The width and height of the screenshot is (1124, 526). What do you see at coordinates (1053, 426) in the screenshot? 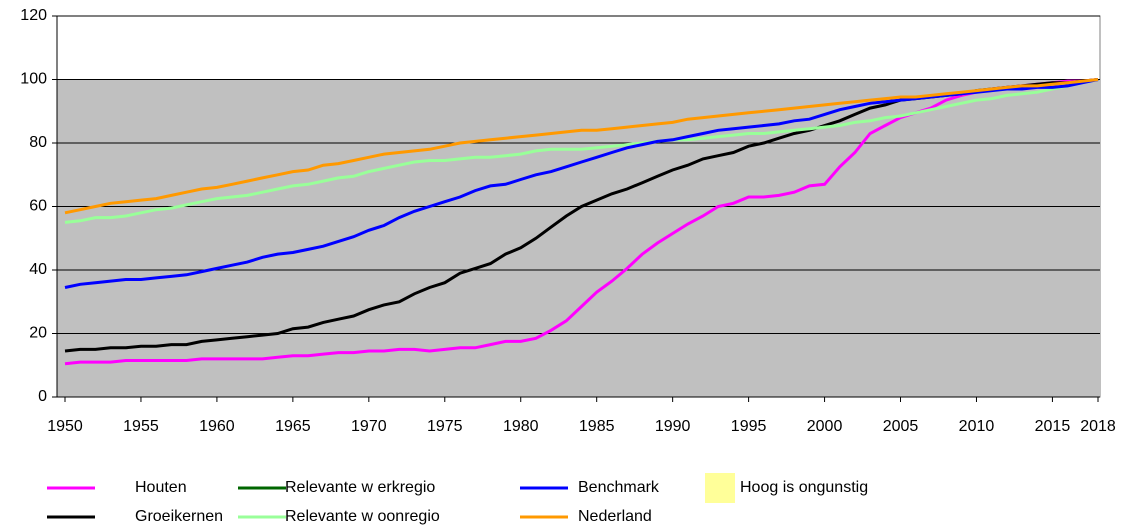
I see `x-tick-label: 2015` at bounding box center [1053, 426].